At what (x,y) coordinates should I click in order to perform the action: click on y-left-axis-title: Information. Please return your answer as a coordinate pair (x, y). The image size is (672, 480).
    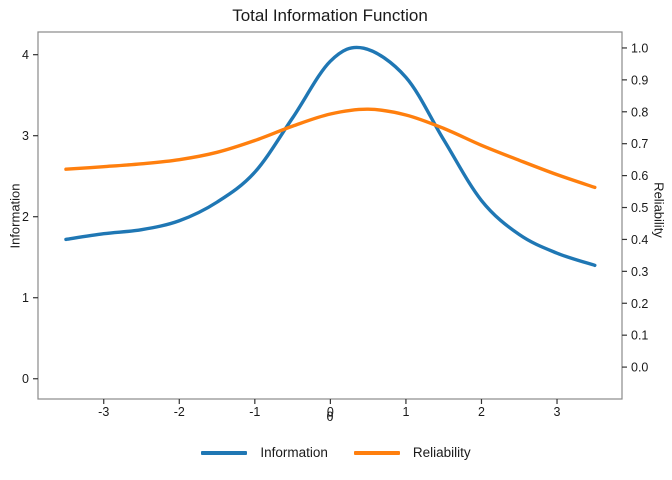
    Looking at the image, I should click on (15, 216).